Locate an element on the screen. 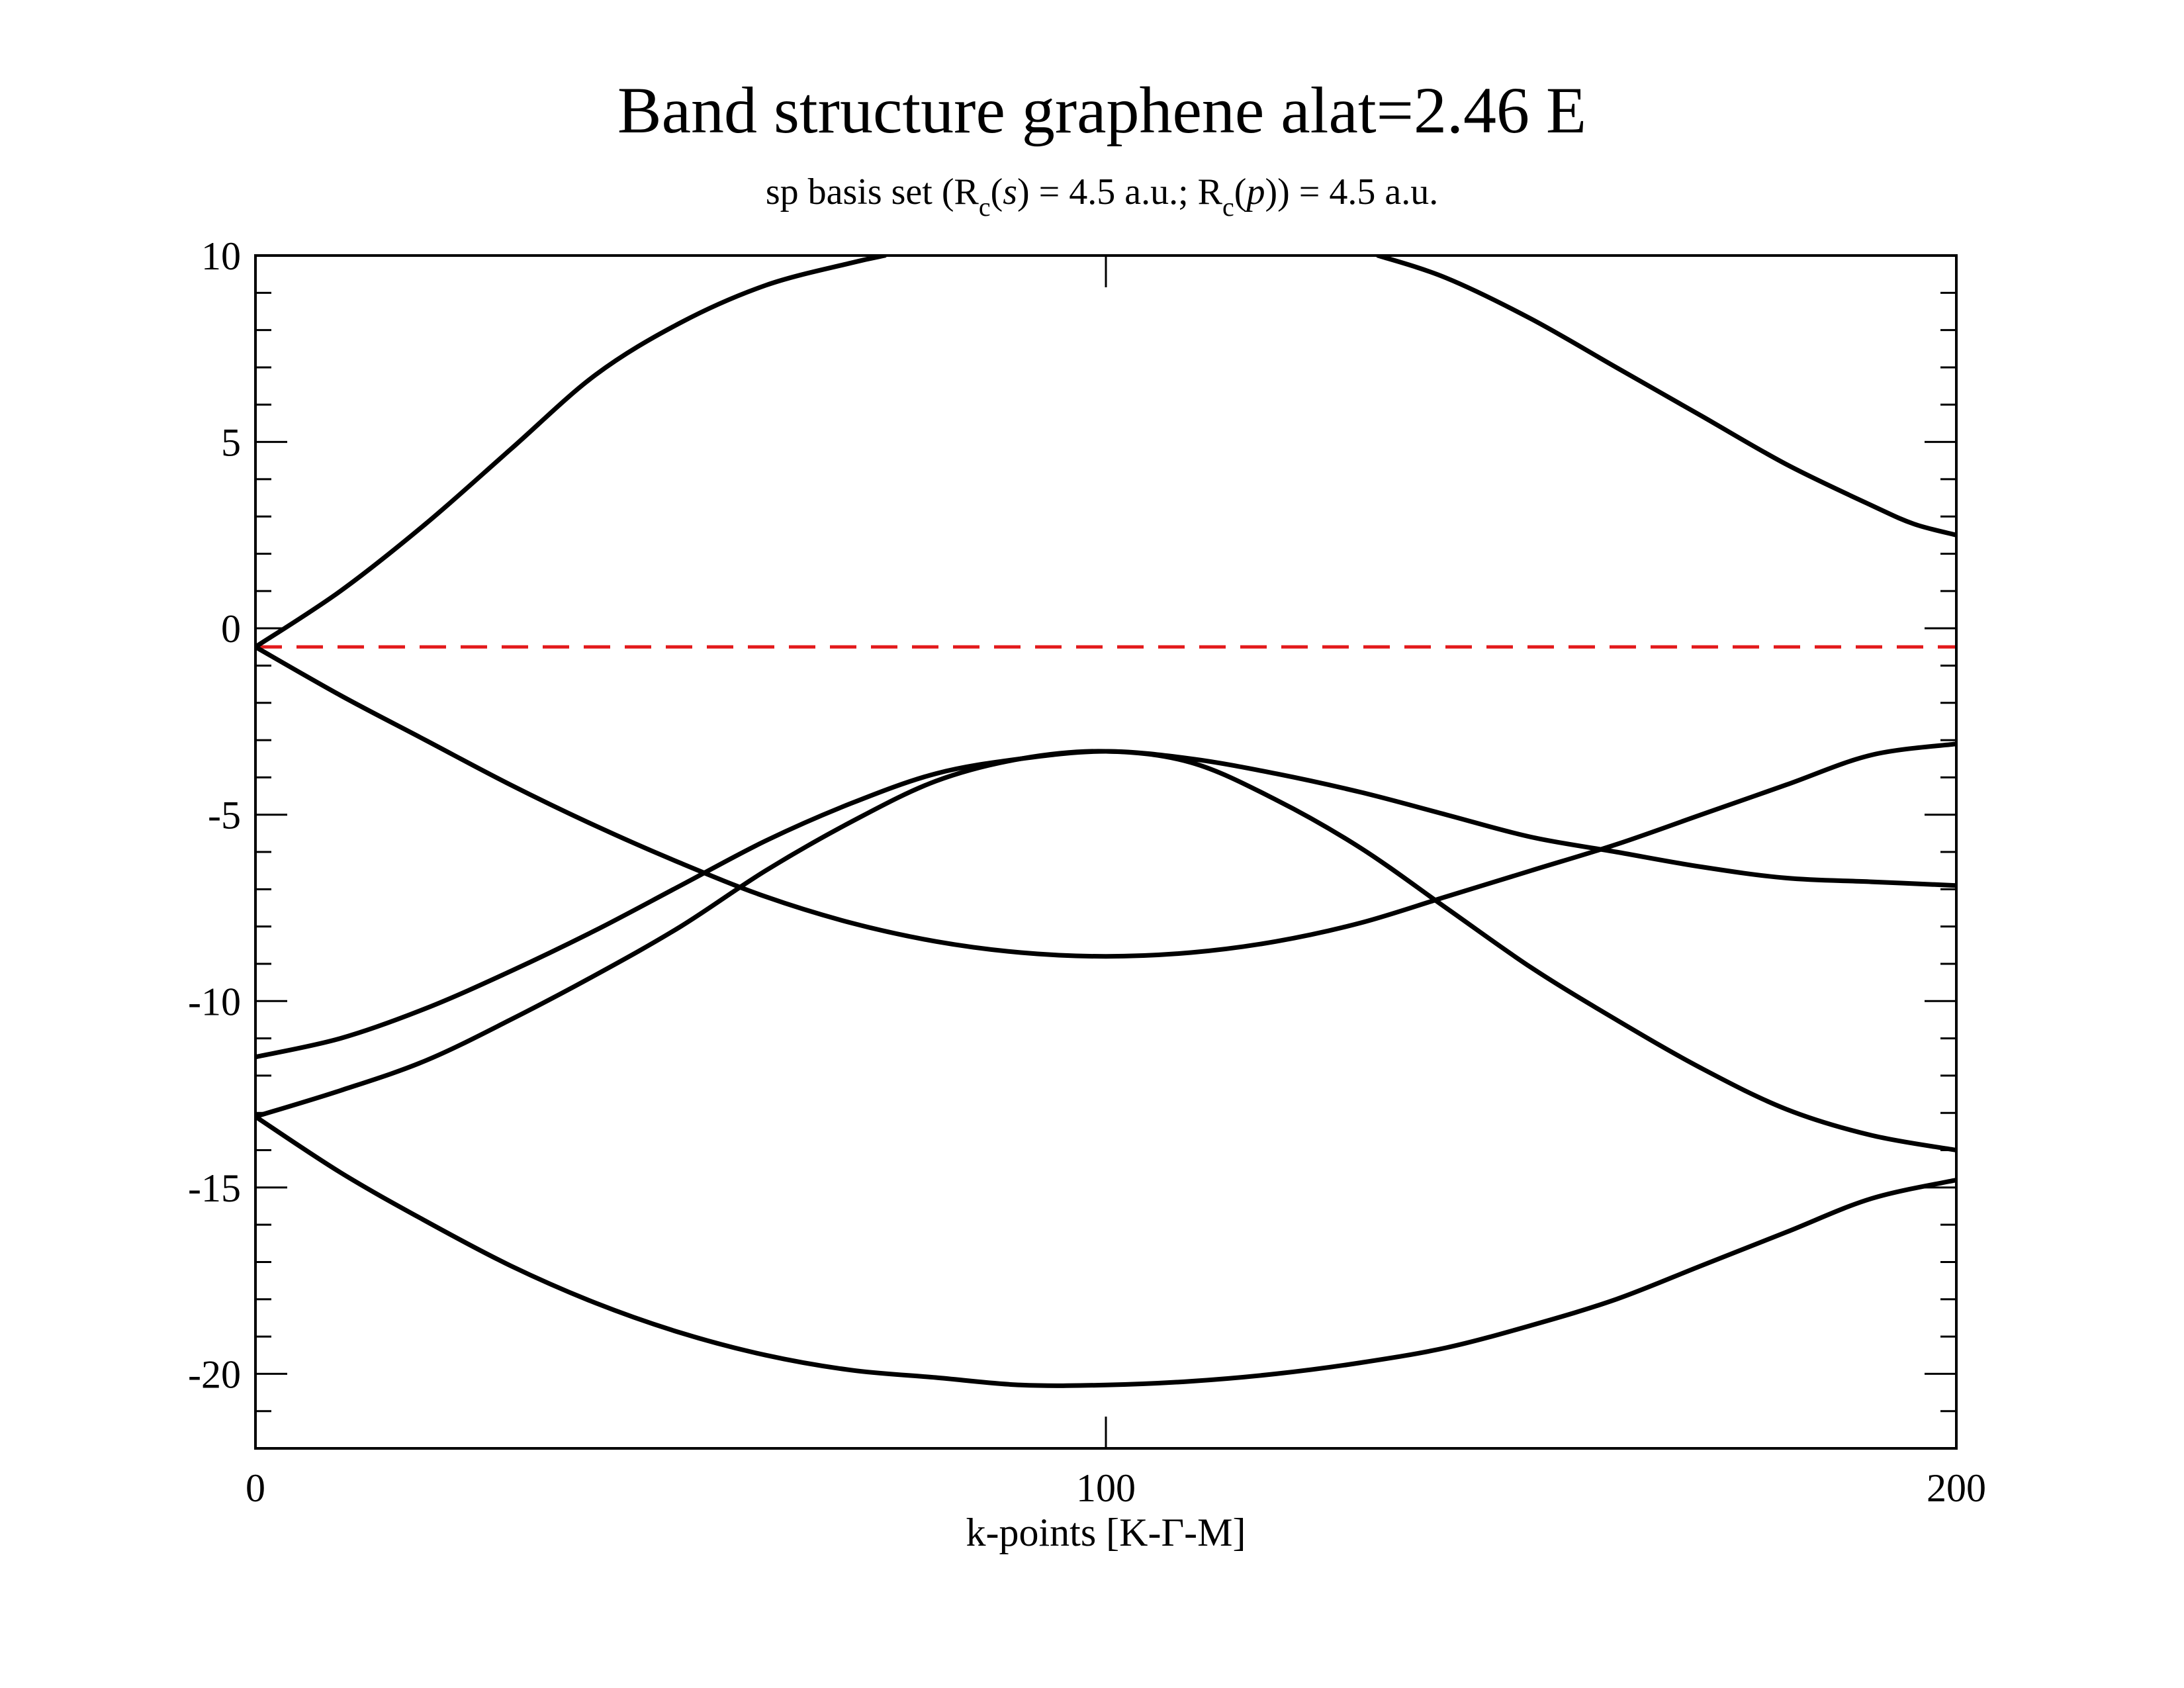 The width and height of the screenshot is (2184, 1688). x-tick-label: 0 is located at coordinates (256, 1488).